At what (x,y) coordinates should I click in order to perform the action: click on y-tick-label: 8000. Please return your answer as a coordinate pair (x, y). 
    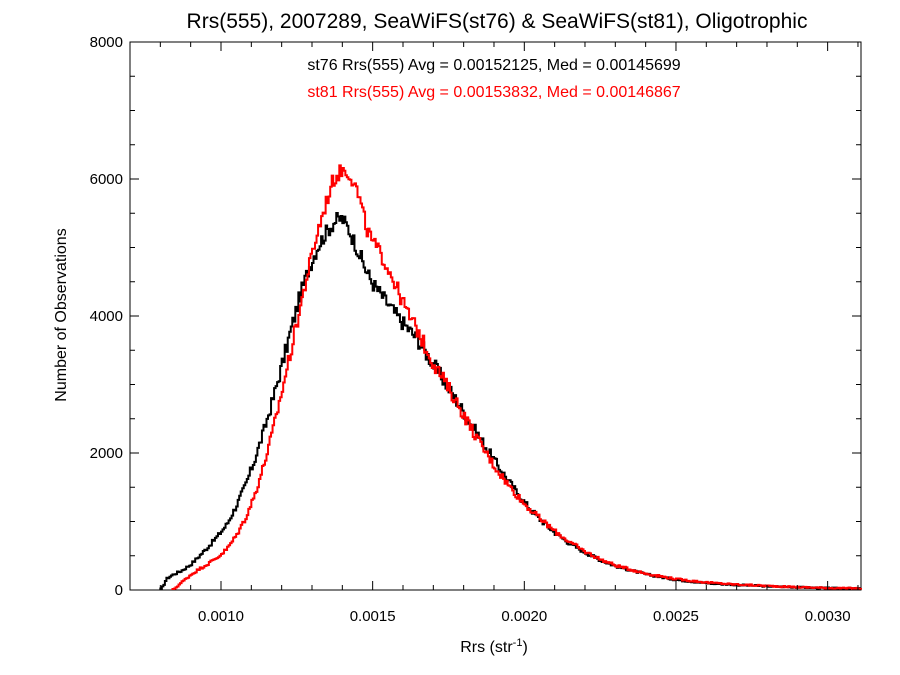
    Looking at the image, I should click on (106, 42).